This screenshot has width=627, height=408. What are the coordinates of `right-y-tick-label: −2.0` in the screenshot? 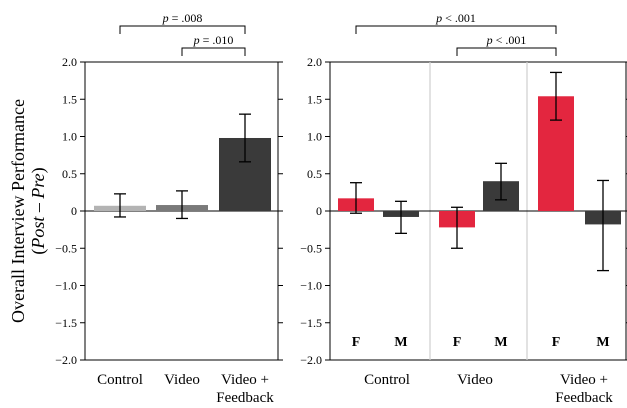 It's located at (311, 360).